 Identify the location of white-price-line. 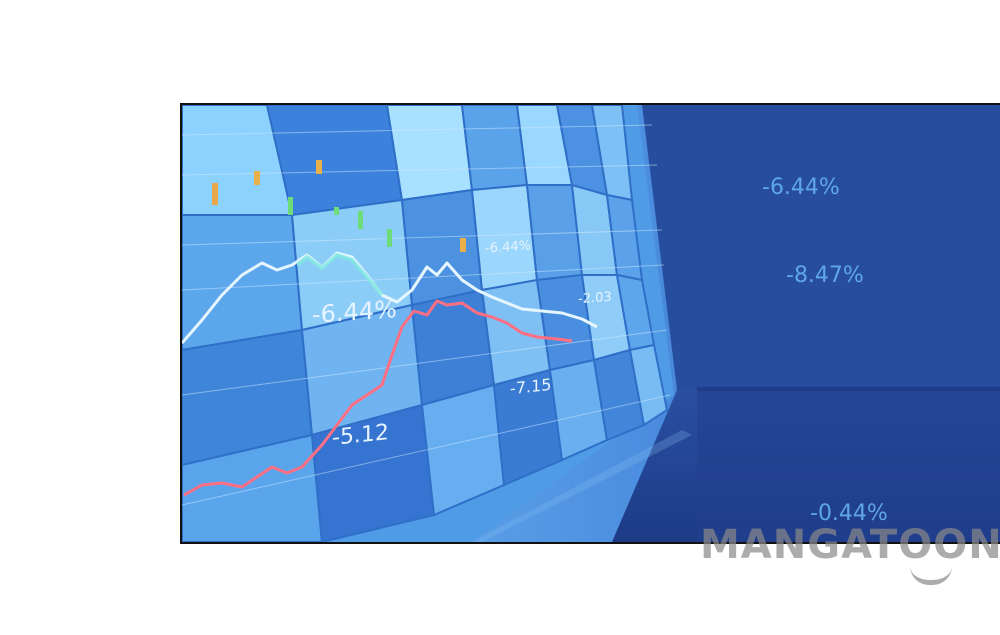
(390, 297).